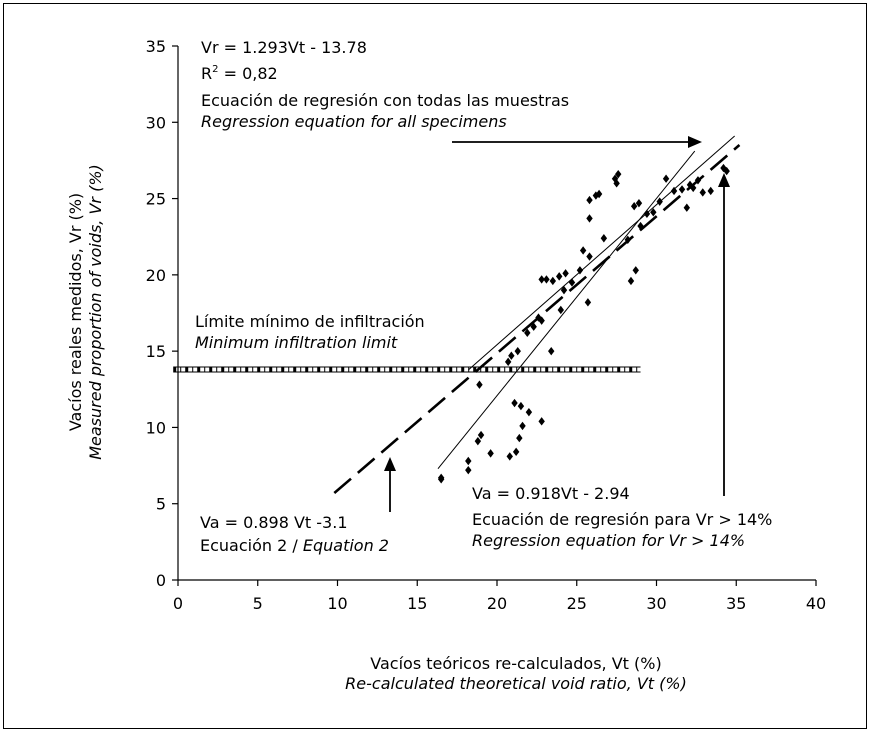 This screenshot has width=872, height=734. Describe the element at coordinates (156, 46) in the screenshot. I see `y-tick-label: 35` at that location.